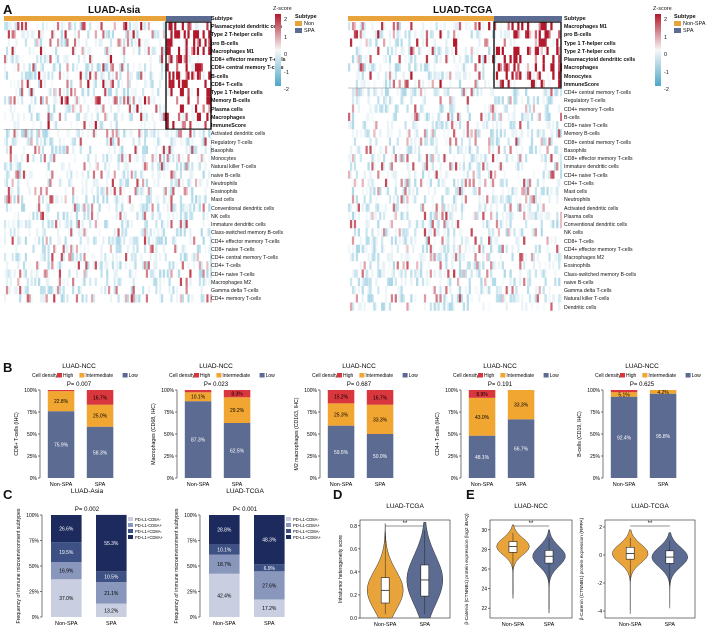 Image resolution: width=709 pixels, height=629 pixels. What do you see at coordinates (8, 494) in the screenshot?
I see `panel-label-c: C` at bounding box center [8, 494].